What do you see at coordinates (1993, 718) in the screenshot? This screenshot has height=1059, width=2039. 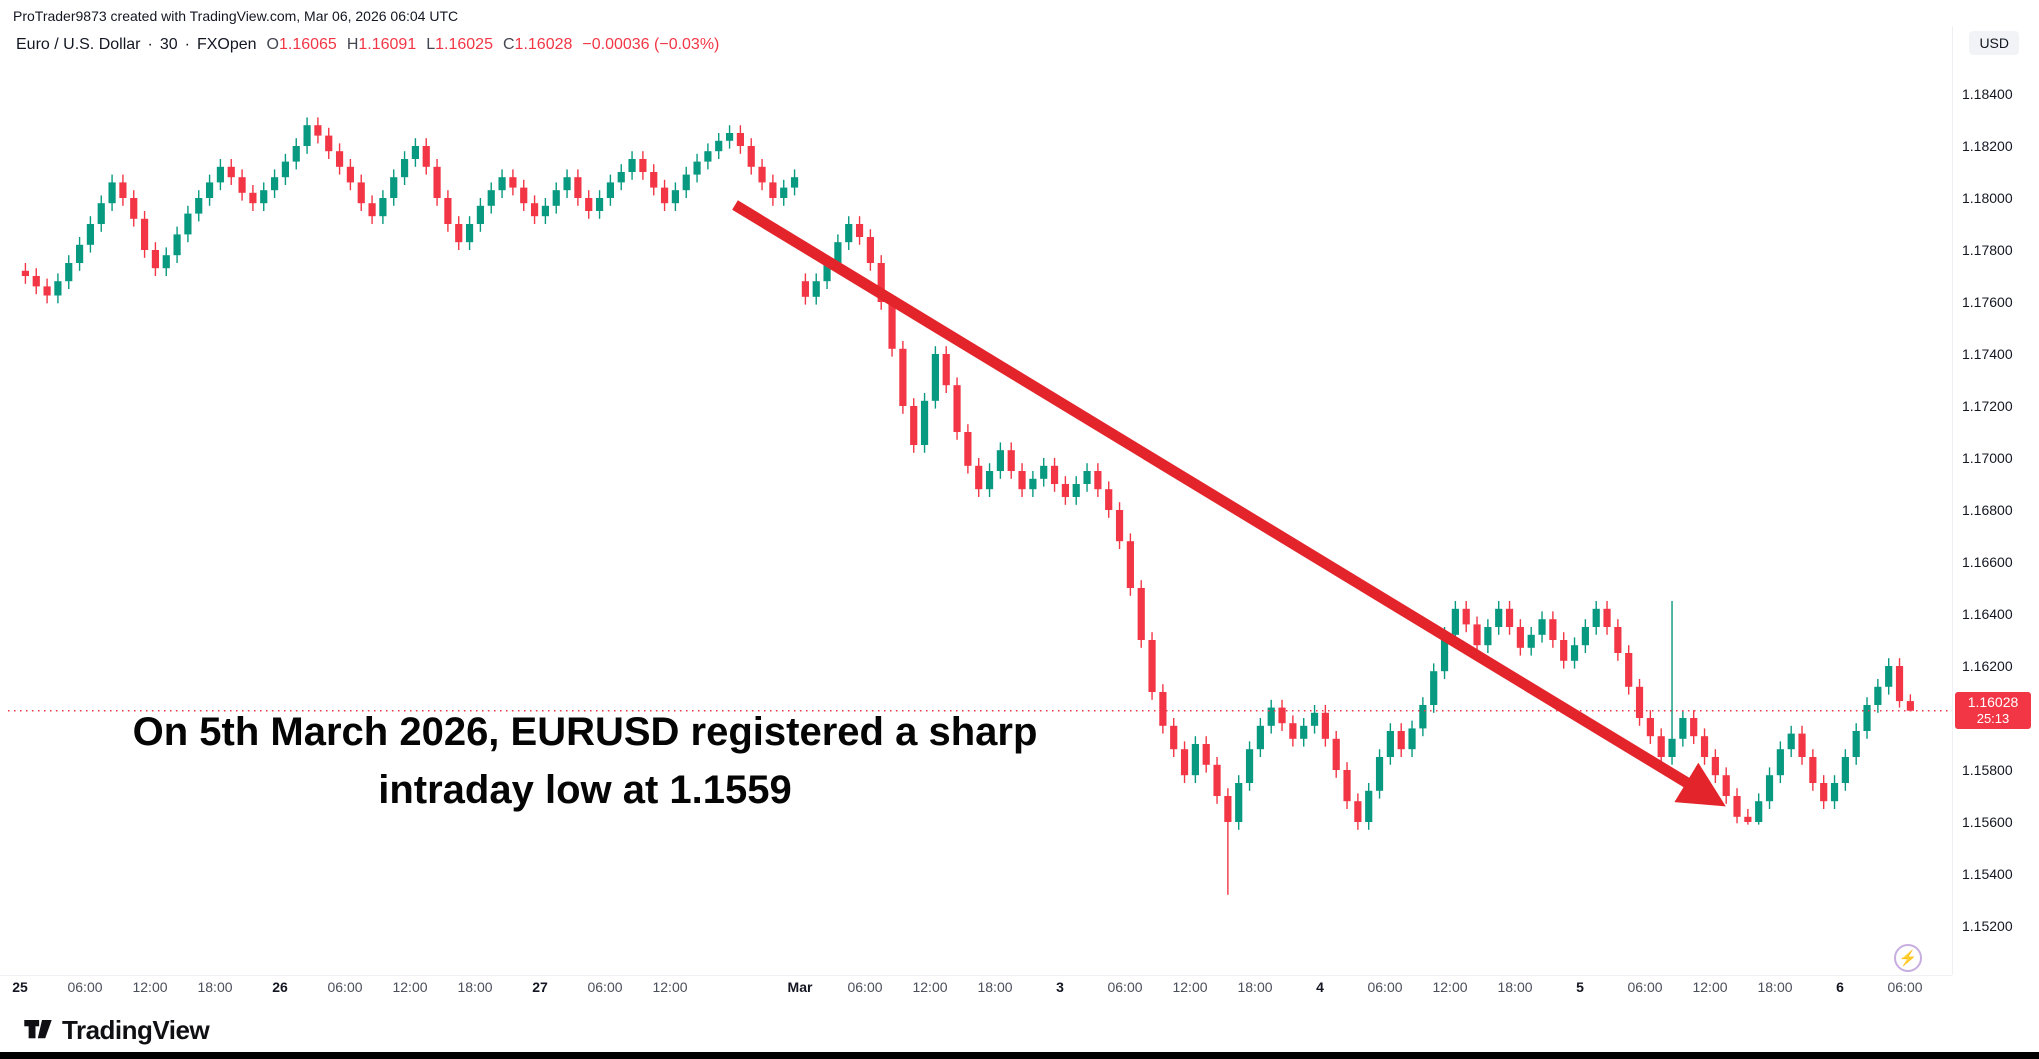 I see `bar-countdown: 25:13` at bounding box center [1993, 718].